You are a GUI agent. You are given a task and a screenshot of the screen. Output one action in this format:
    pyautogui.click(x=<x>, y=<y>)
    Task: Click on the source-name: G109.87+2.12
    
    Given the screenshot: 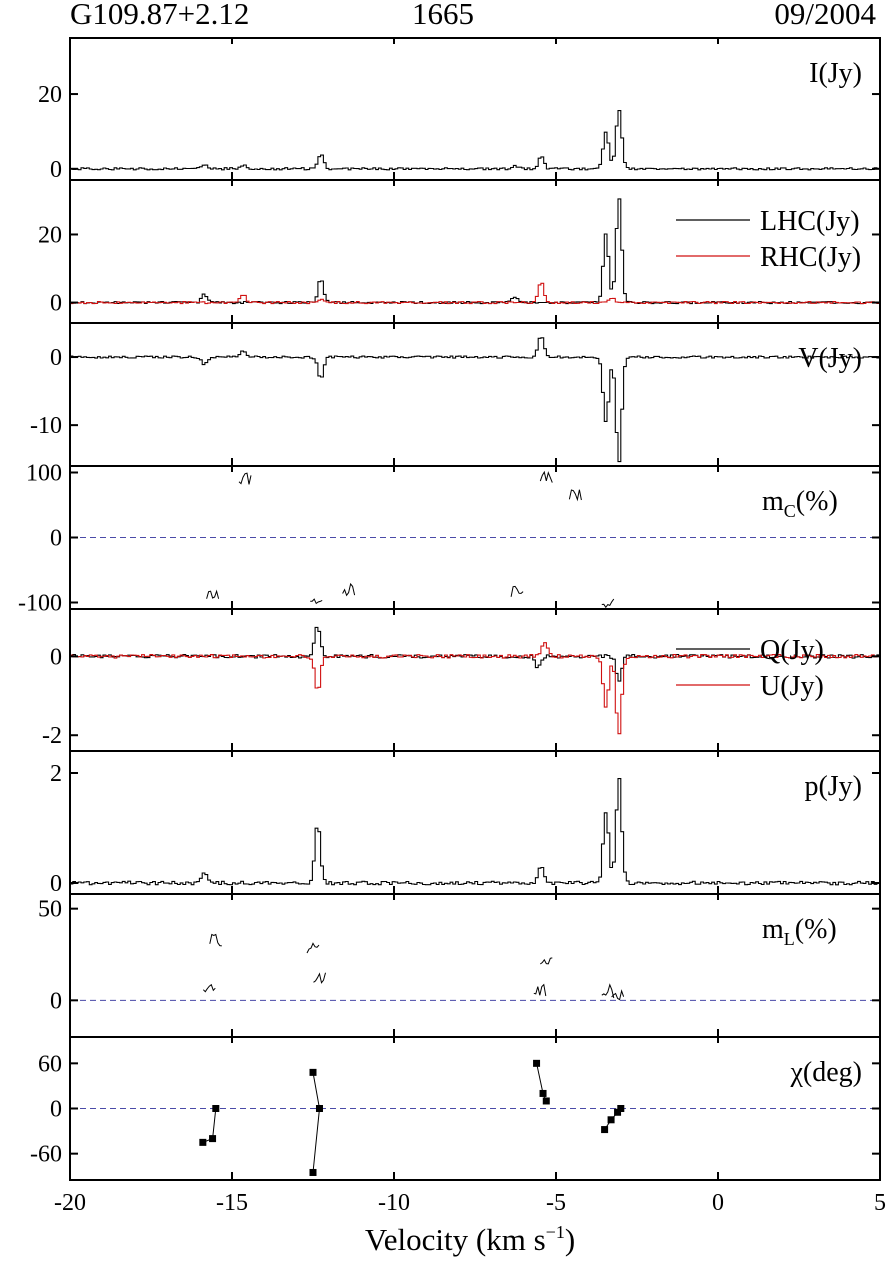 What is the action you would take?
    pyautogui.click(x=160, y=15)
    